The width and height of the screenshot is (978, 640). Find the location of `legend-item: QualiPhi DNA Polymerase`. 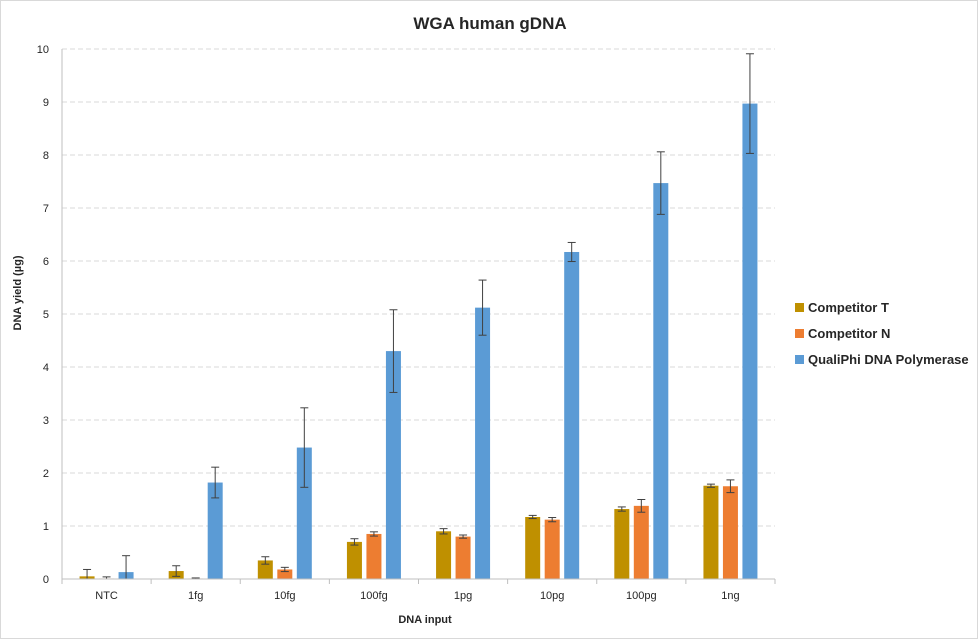

legend-item: QualiPhi DNA Polymerase is located at coordinates (882, 359).